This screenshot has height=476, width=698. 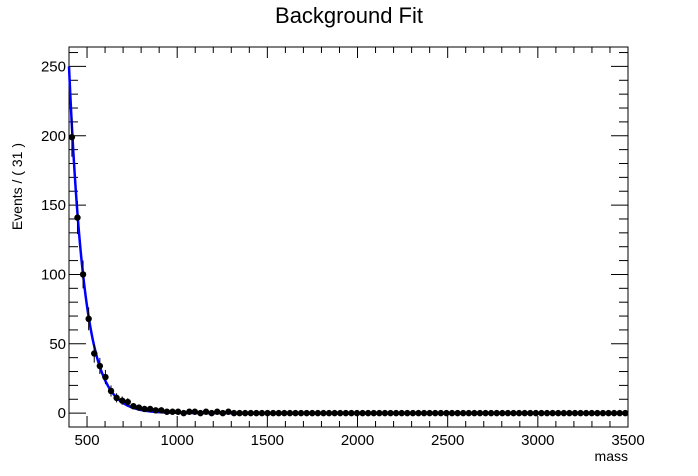 What do you see at coordinates (53, 205) in the screenshot?
I see `y-tick-label: 150` at bounding box center [53, 205].